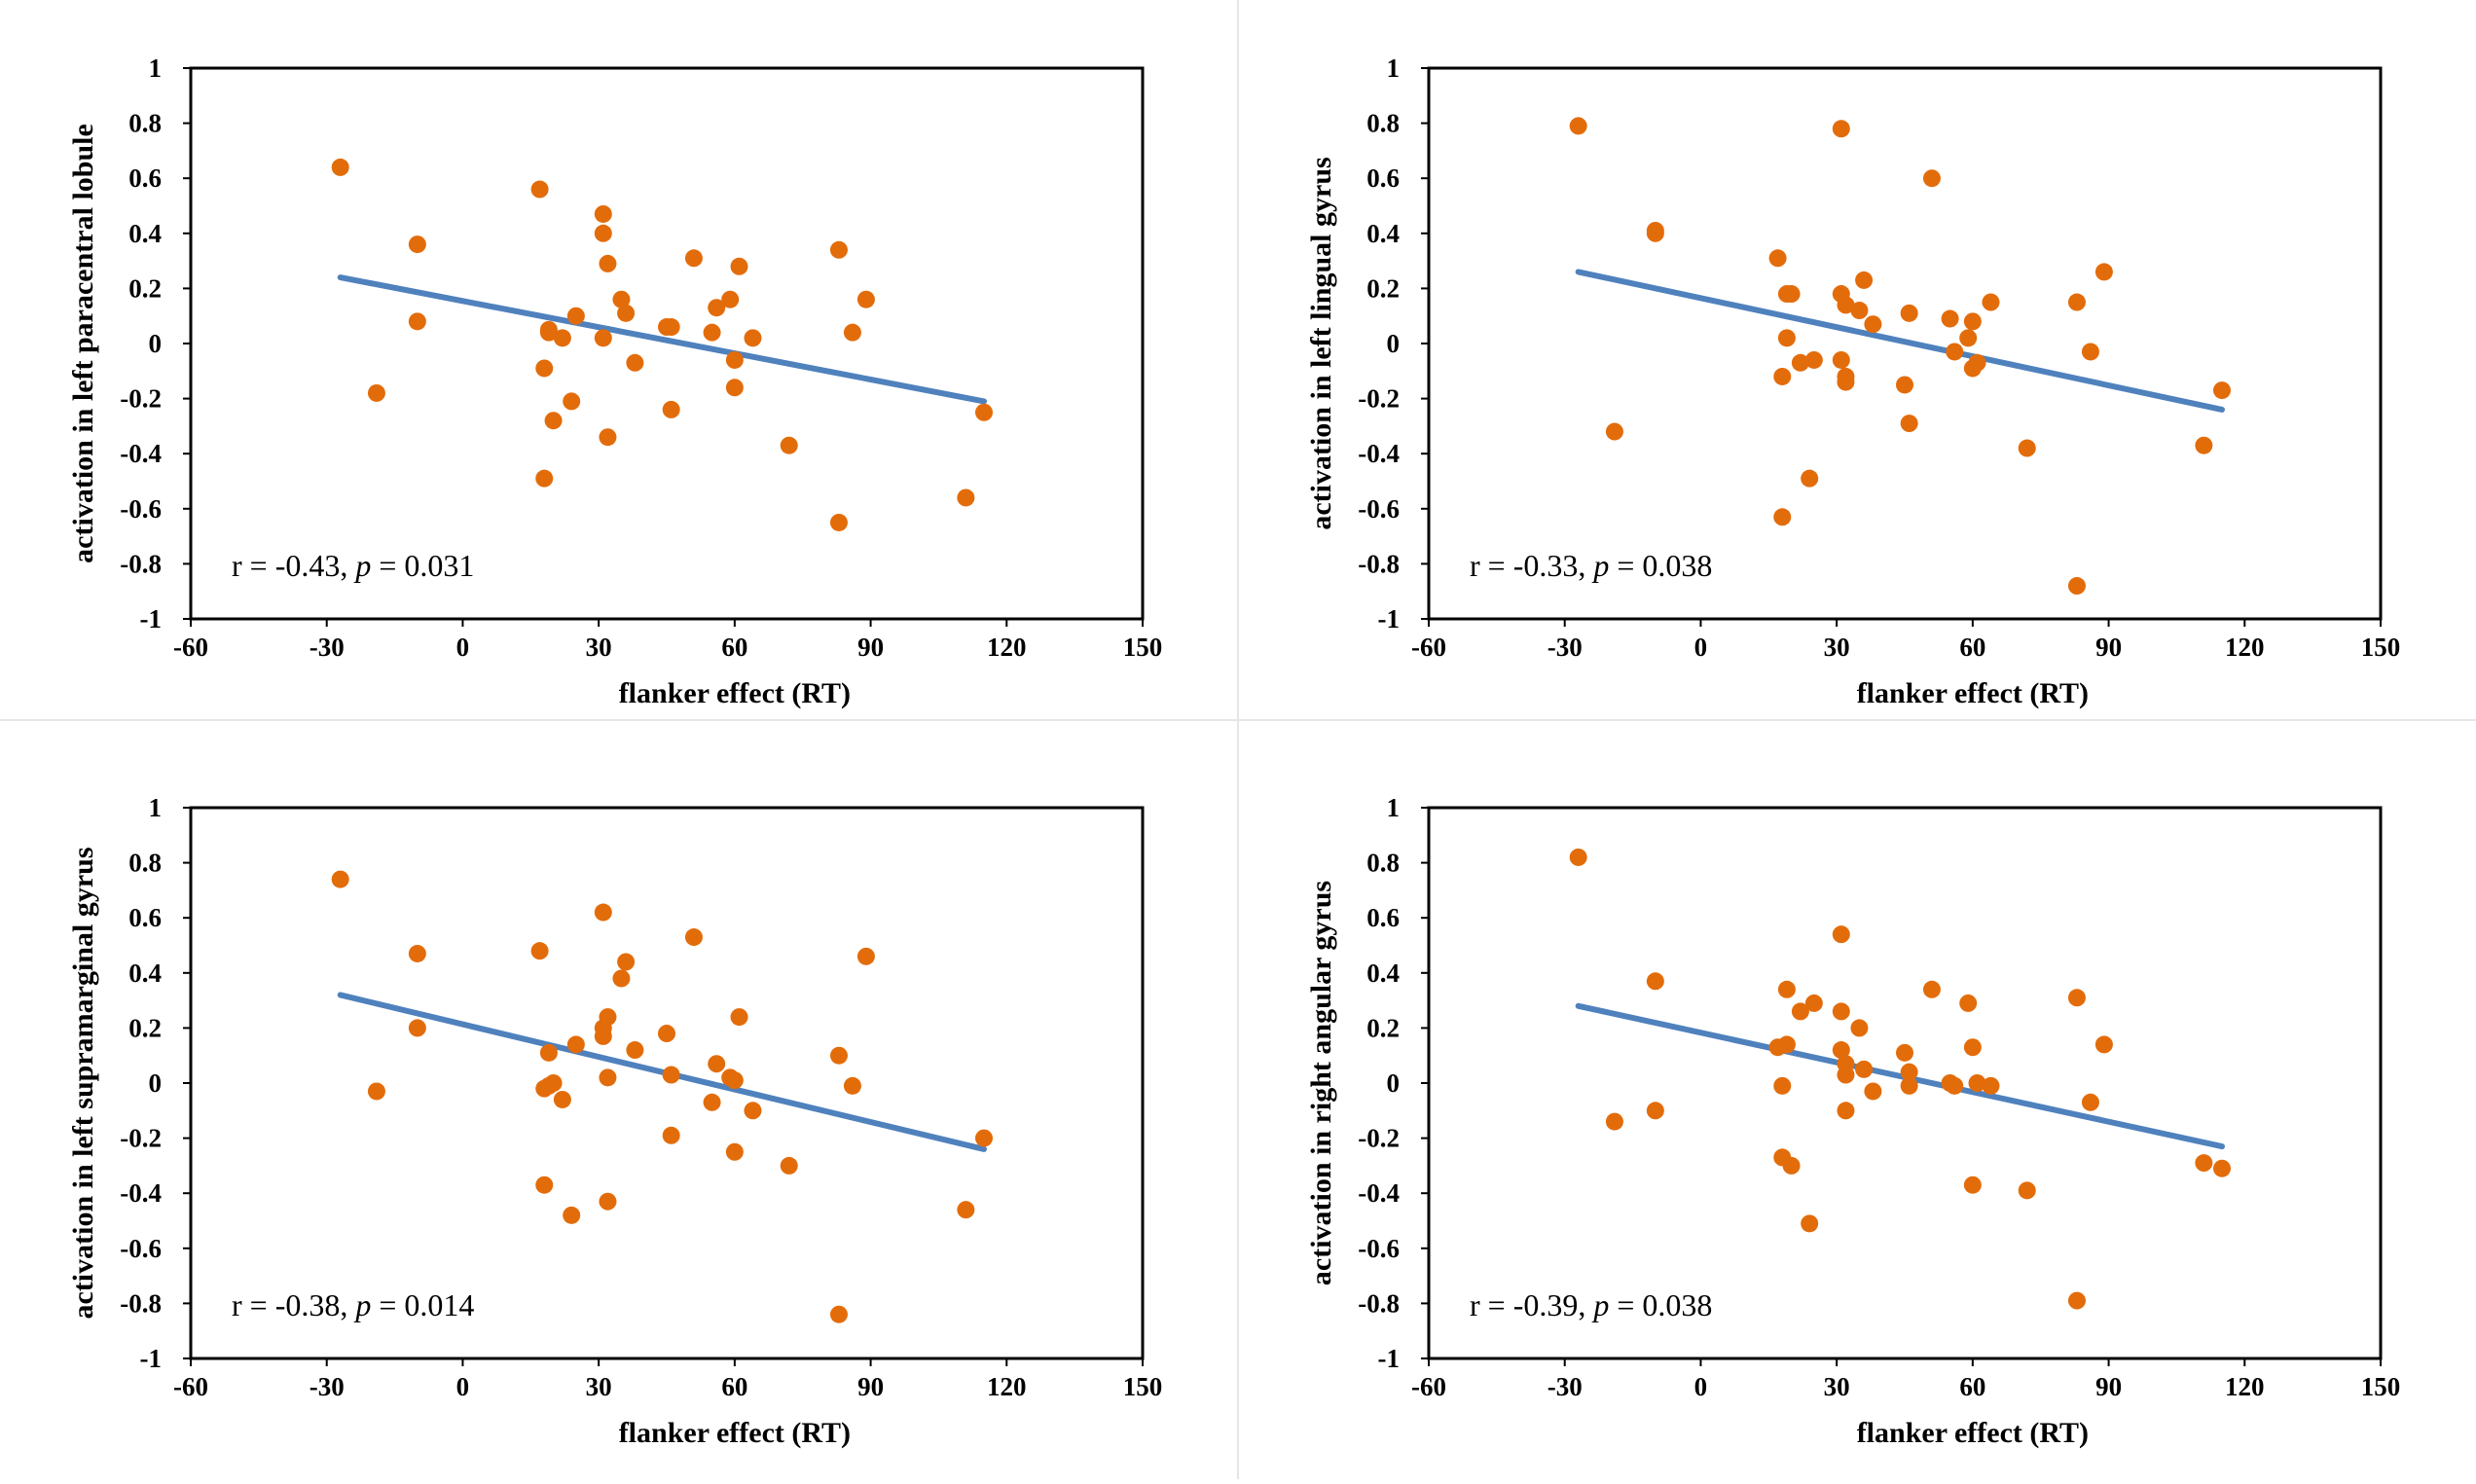  What do you see at coordinates (1394, 343) in the screenshot?
I see `y-tick-label: 0` at bounding box center [1394, 343].